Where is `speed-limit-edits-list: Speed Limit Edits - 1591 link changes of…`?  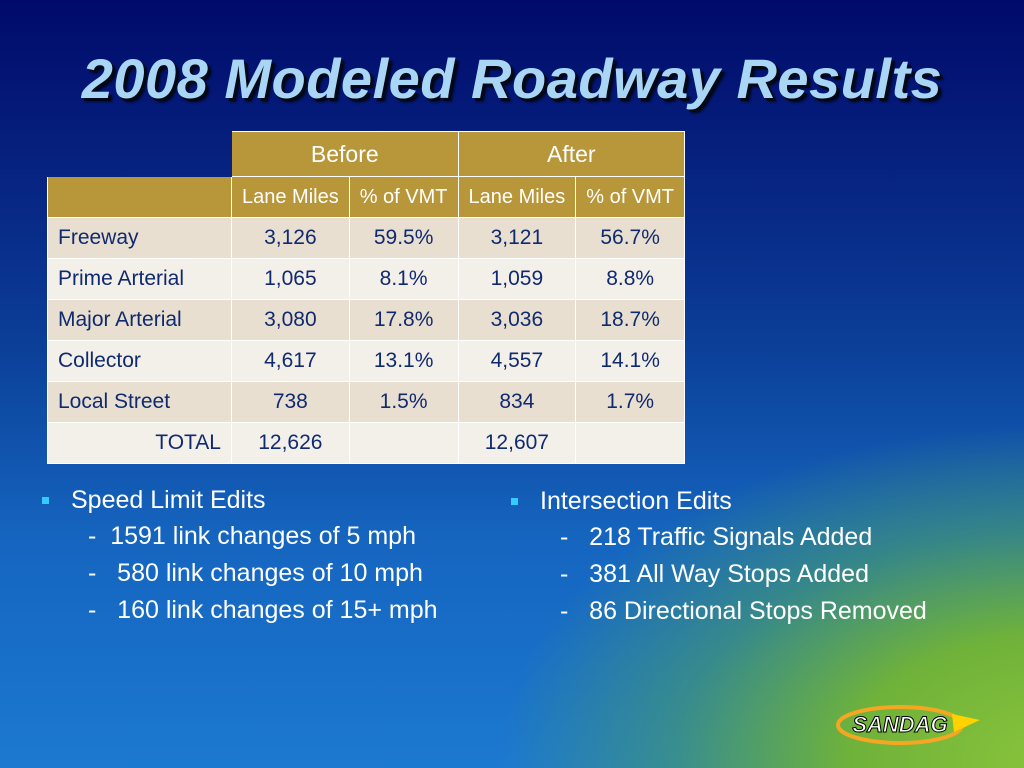 speed-limit-edits-list: Speed Limit Edits - 1591 link changes of… is located at coordinates (240, 555).